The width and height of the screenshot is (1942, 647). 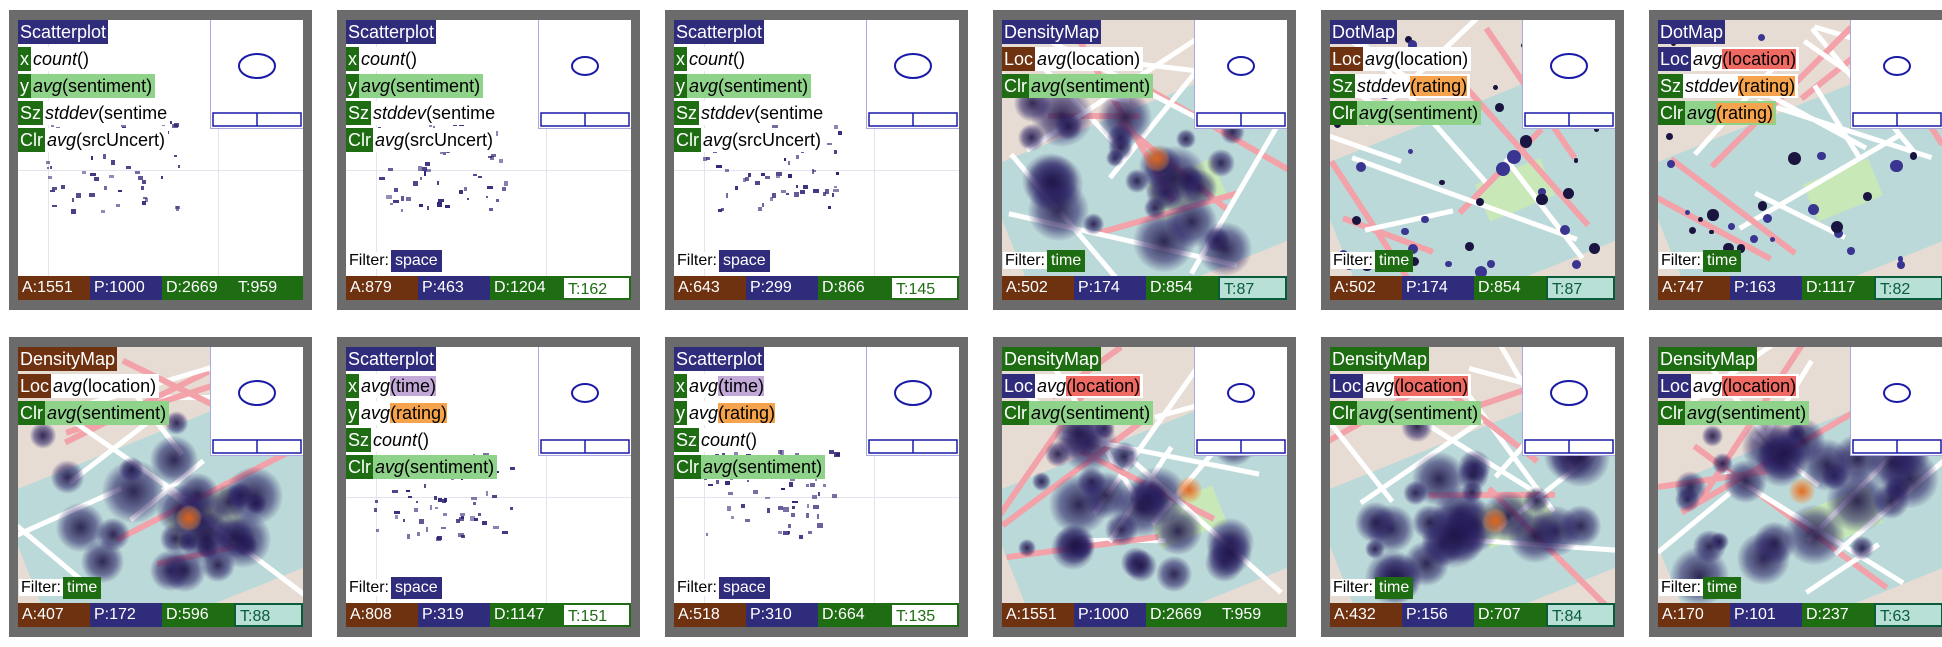 I want to click on encoding-row: Sz count(), so click(x=717, y=440).